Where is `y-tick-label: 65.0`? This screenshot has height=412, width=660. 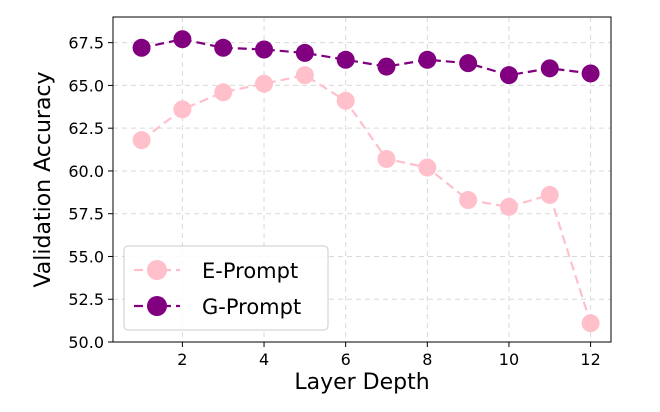 y-tick-label: 65.0 is located at coordinates (86, 85).